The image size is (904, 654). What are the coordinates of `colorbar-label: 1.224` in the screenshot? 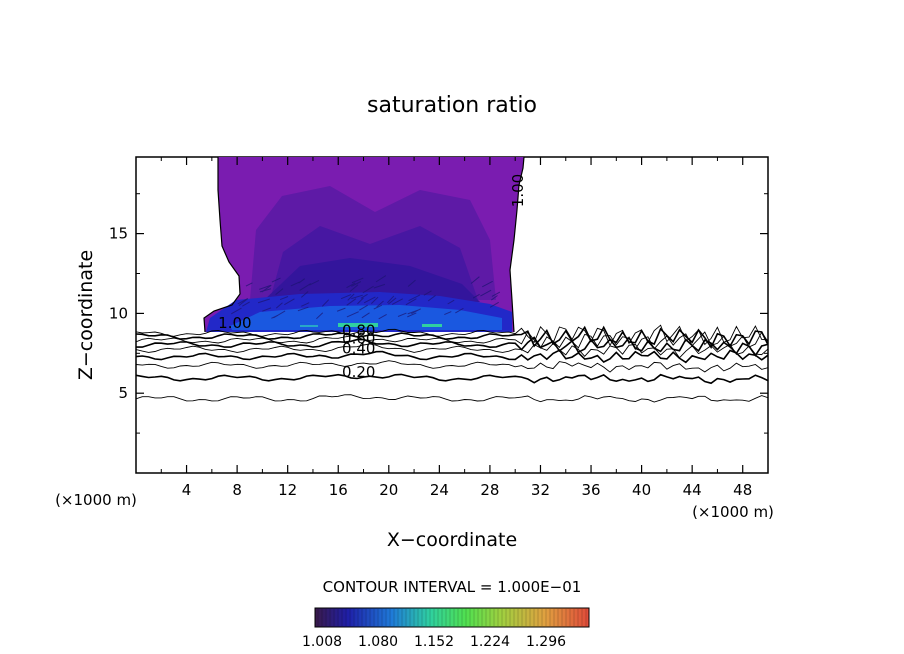 It's located at (490, 642).